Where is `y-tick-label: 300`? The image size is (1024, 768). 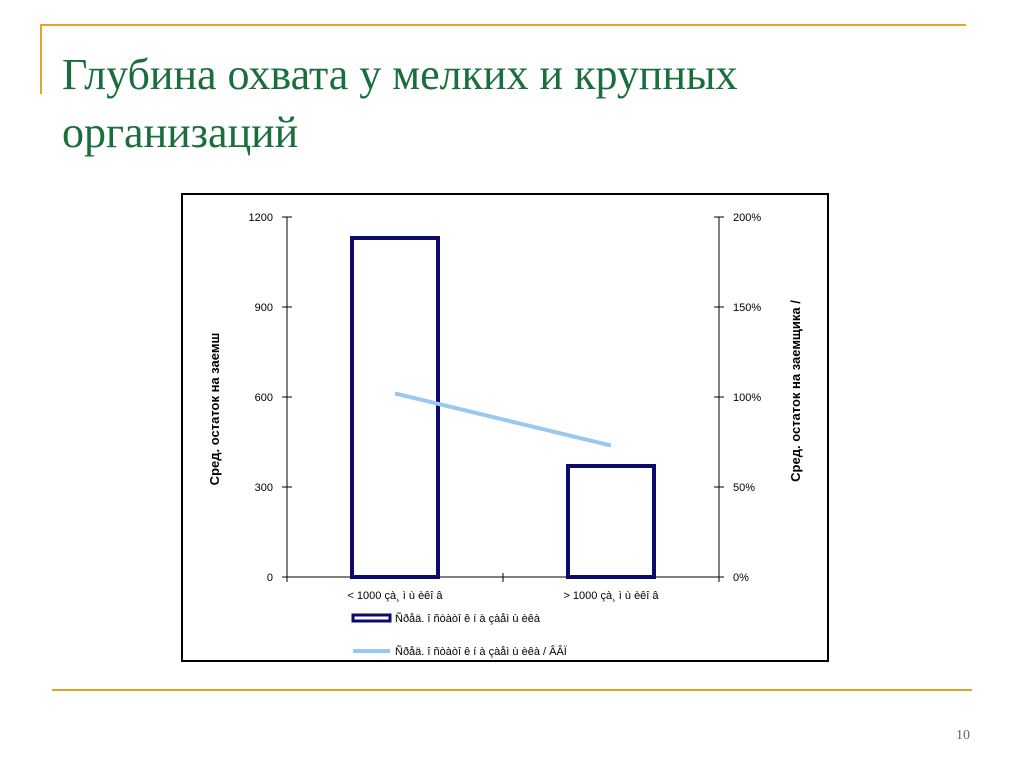 y-tick-label: 300 is located at coordinates (264, 488).